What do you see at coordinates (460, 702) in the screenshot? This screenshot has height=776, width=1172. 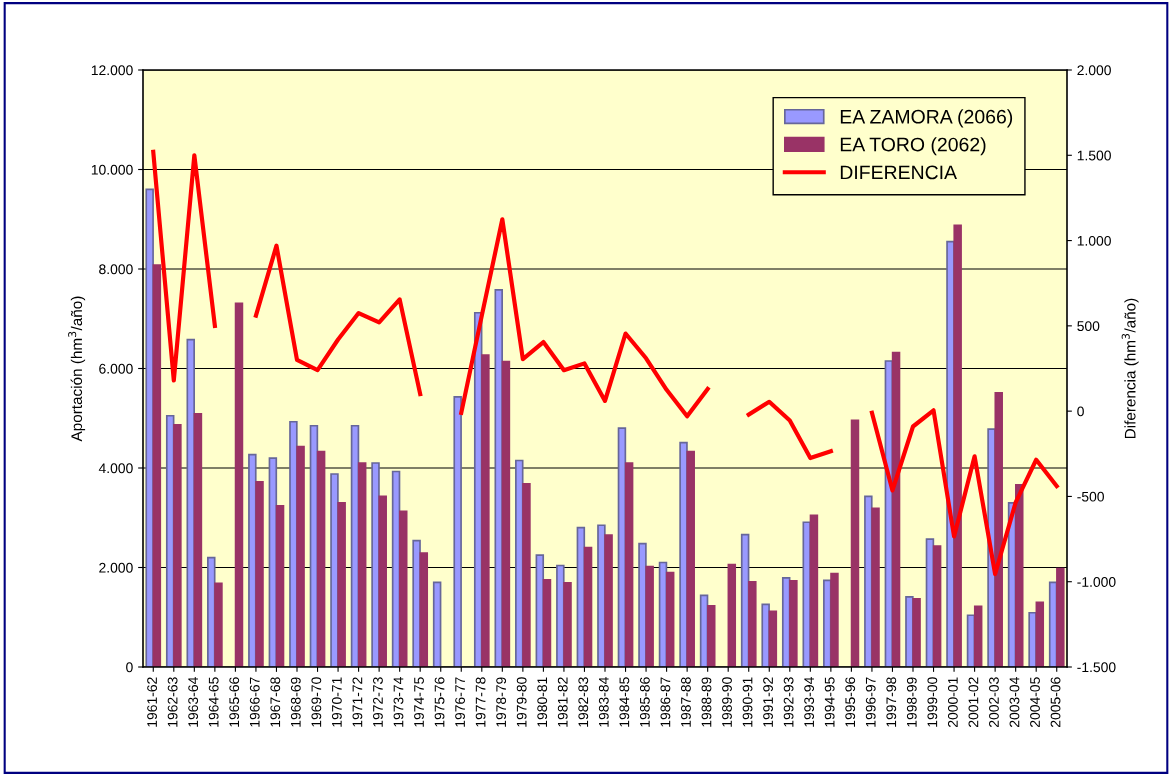 I see `x-tick-label: 1976-77` at bounding box center [460, 702].